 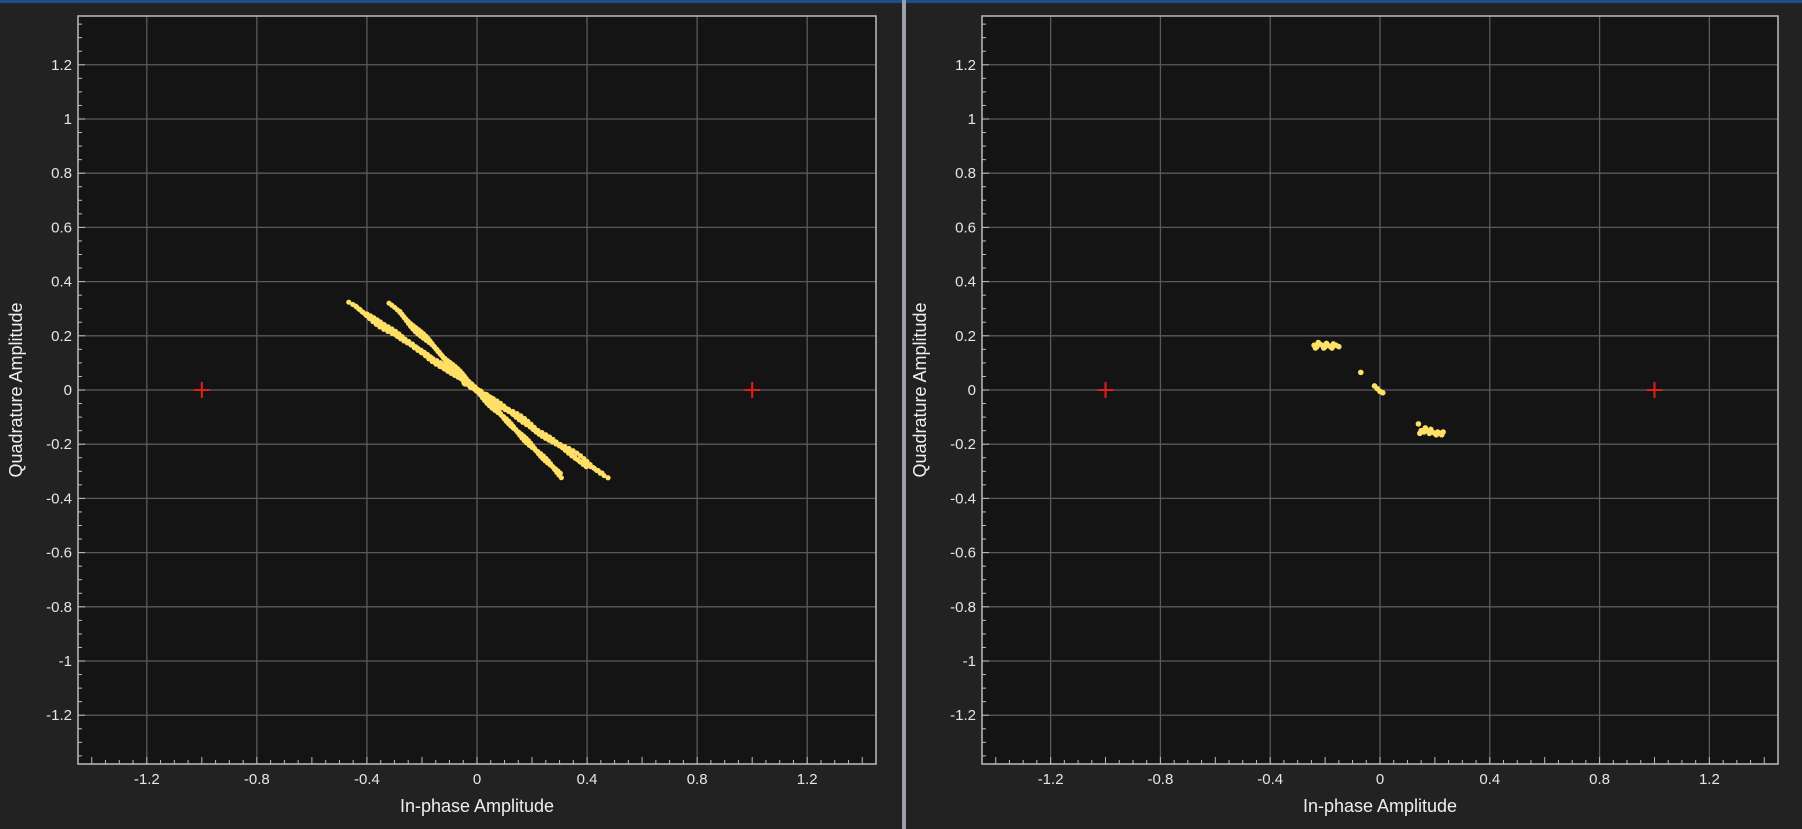 I want to click on panel-divider, so click(x=904, y=414).